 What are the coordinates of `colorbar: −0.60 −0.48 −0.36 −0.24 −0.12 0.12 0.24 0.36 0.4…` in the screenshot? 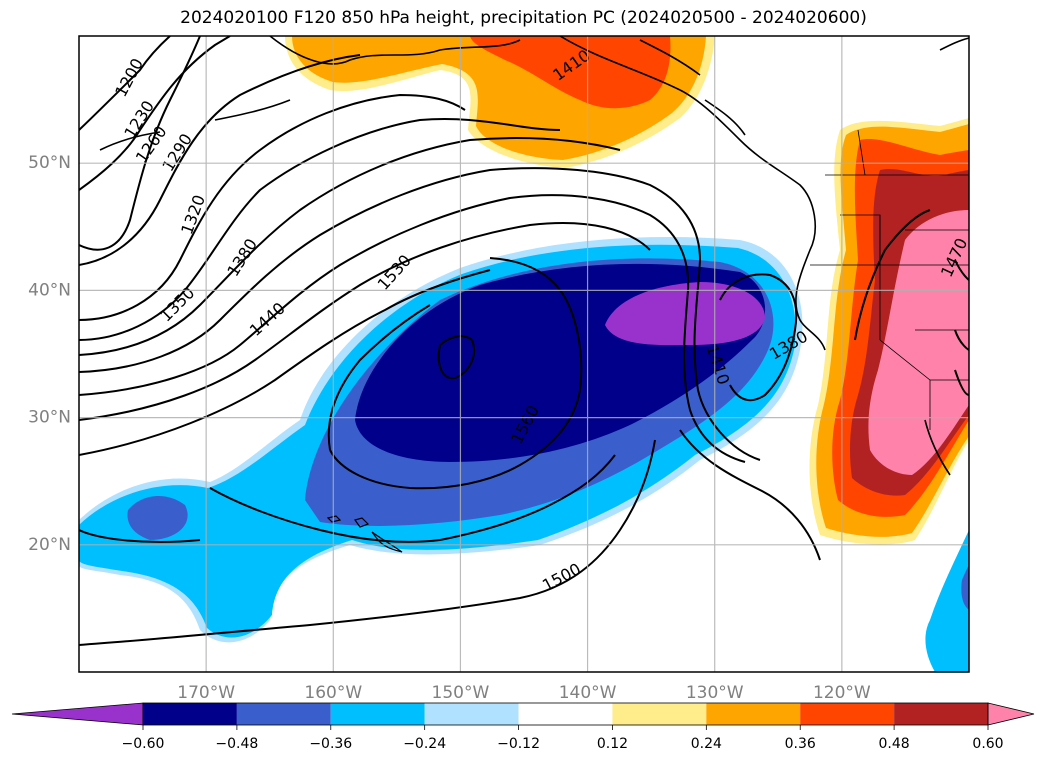 It's located at (523, 727).